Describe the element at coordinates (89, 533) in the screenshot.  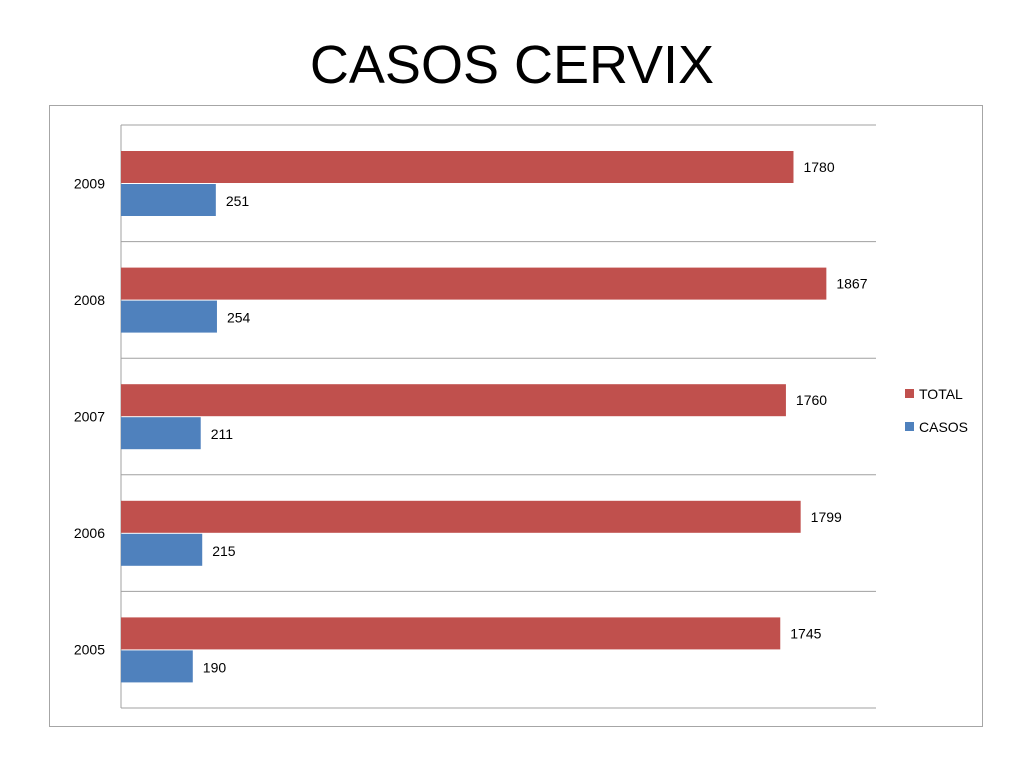
I see `category-label: 2006` at that location.